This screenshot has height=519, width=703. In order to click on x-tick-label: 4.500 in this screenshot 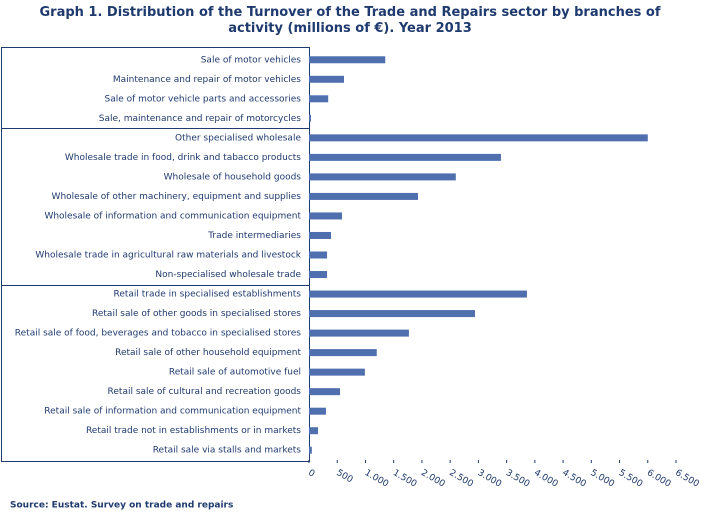, I will do `click(574, 479)`.